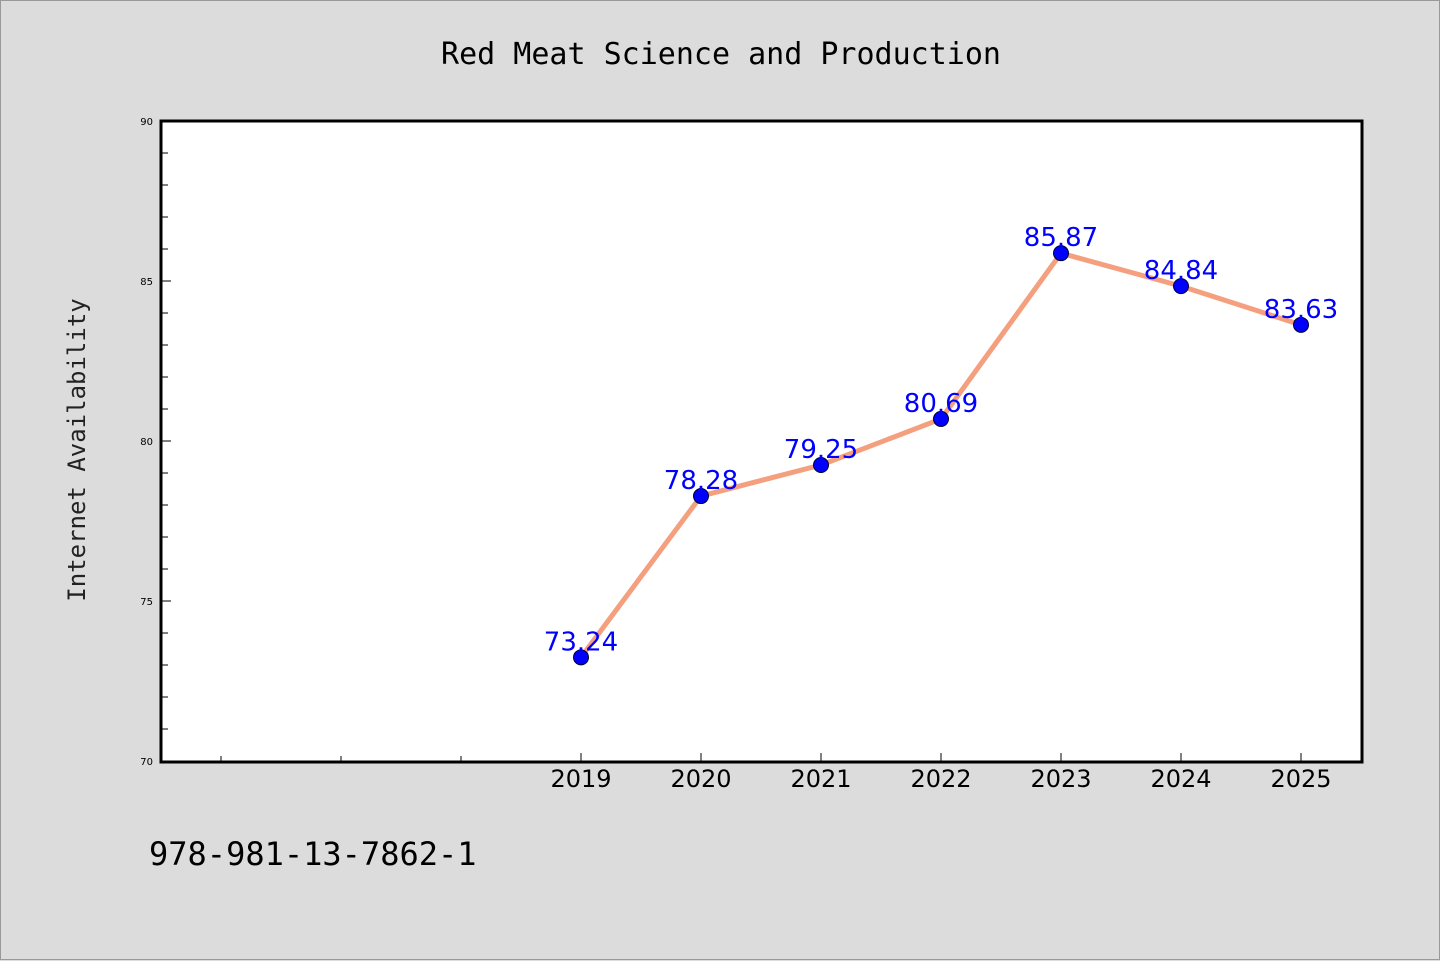  I want to click on x-tick-label-2022: 2022, so click(940, 779).